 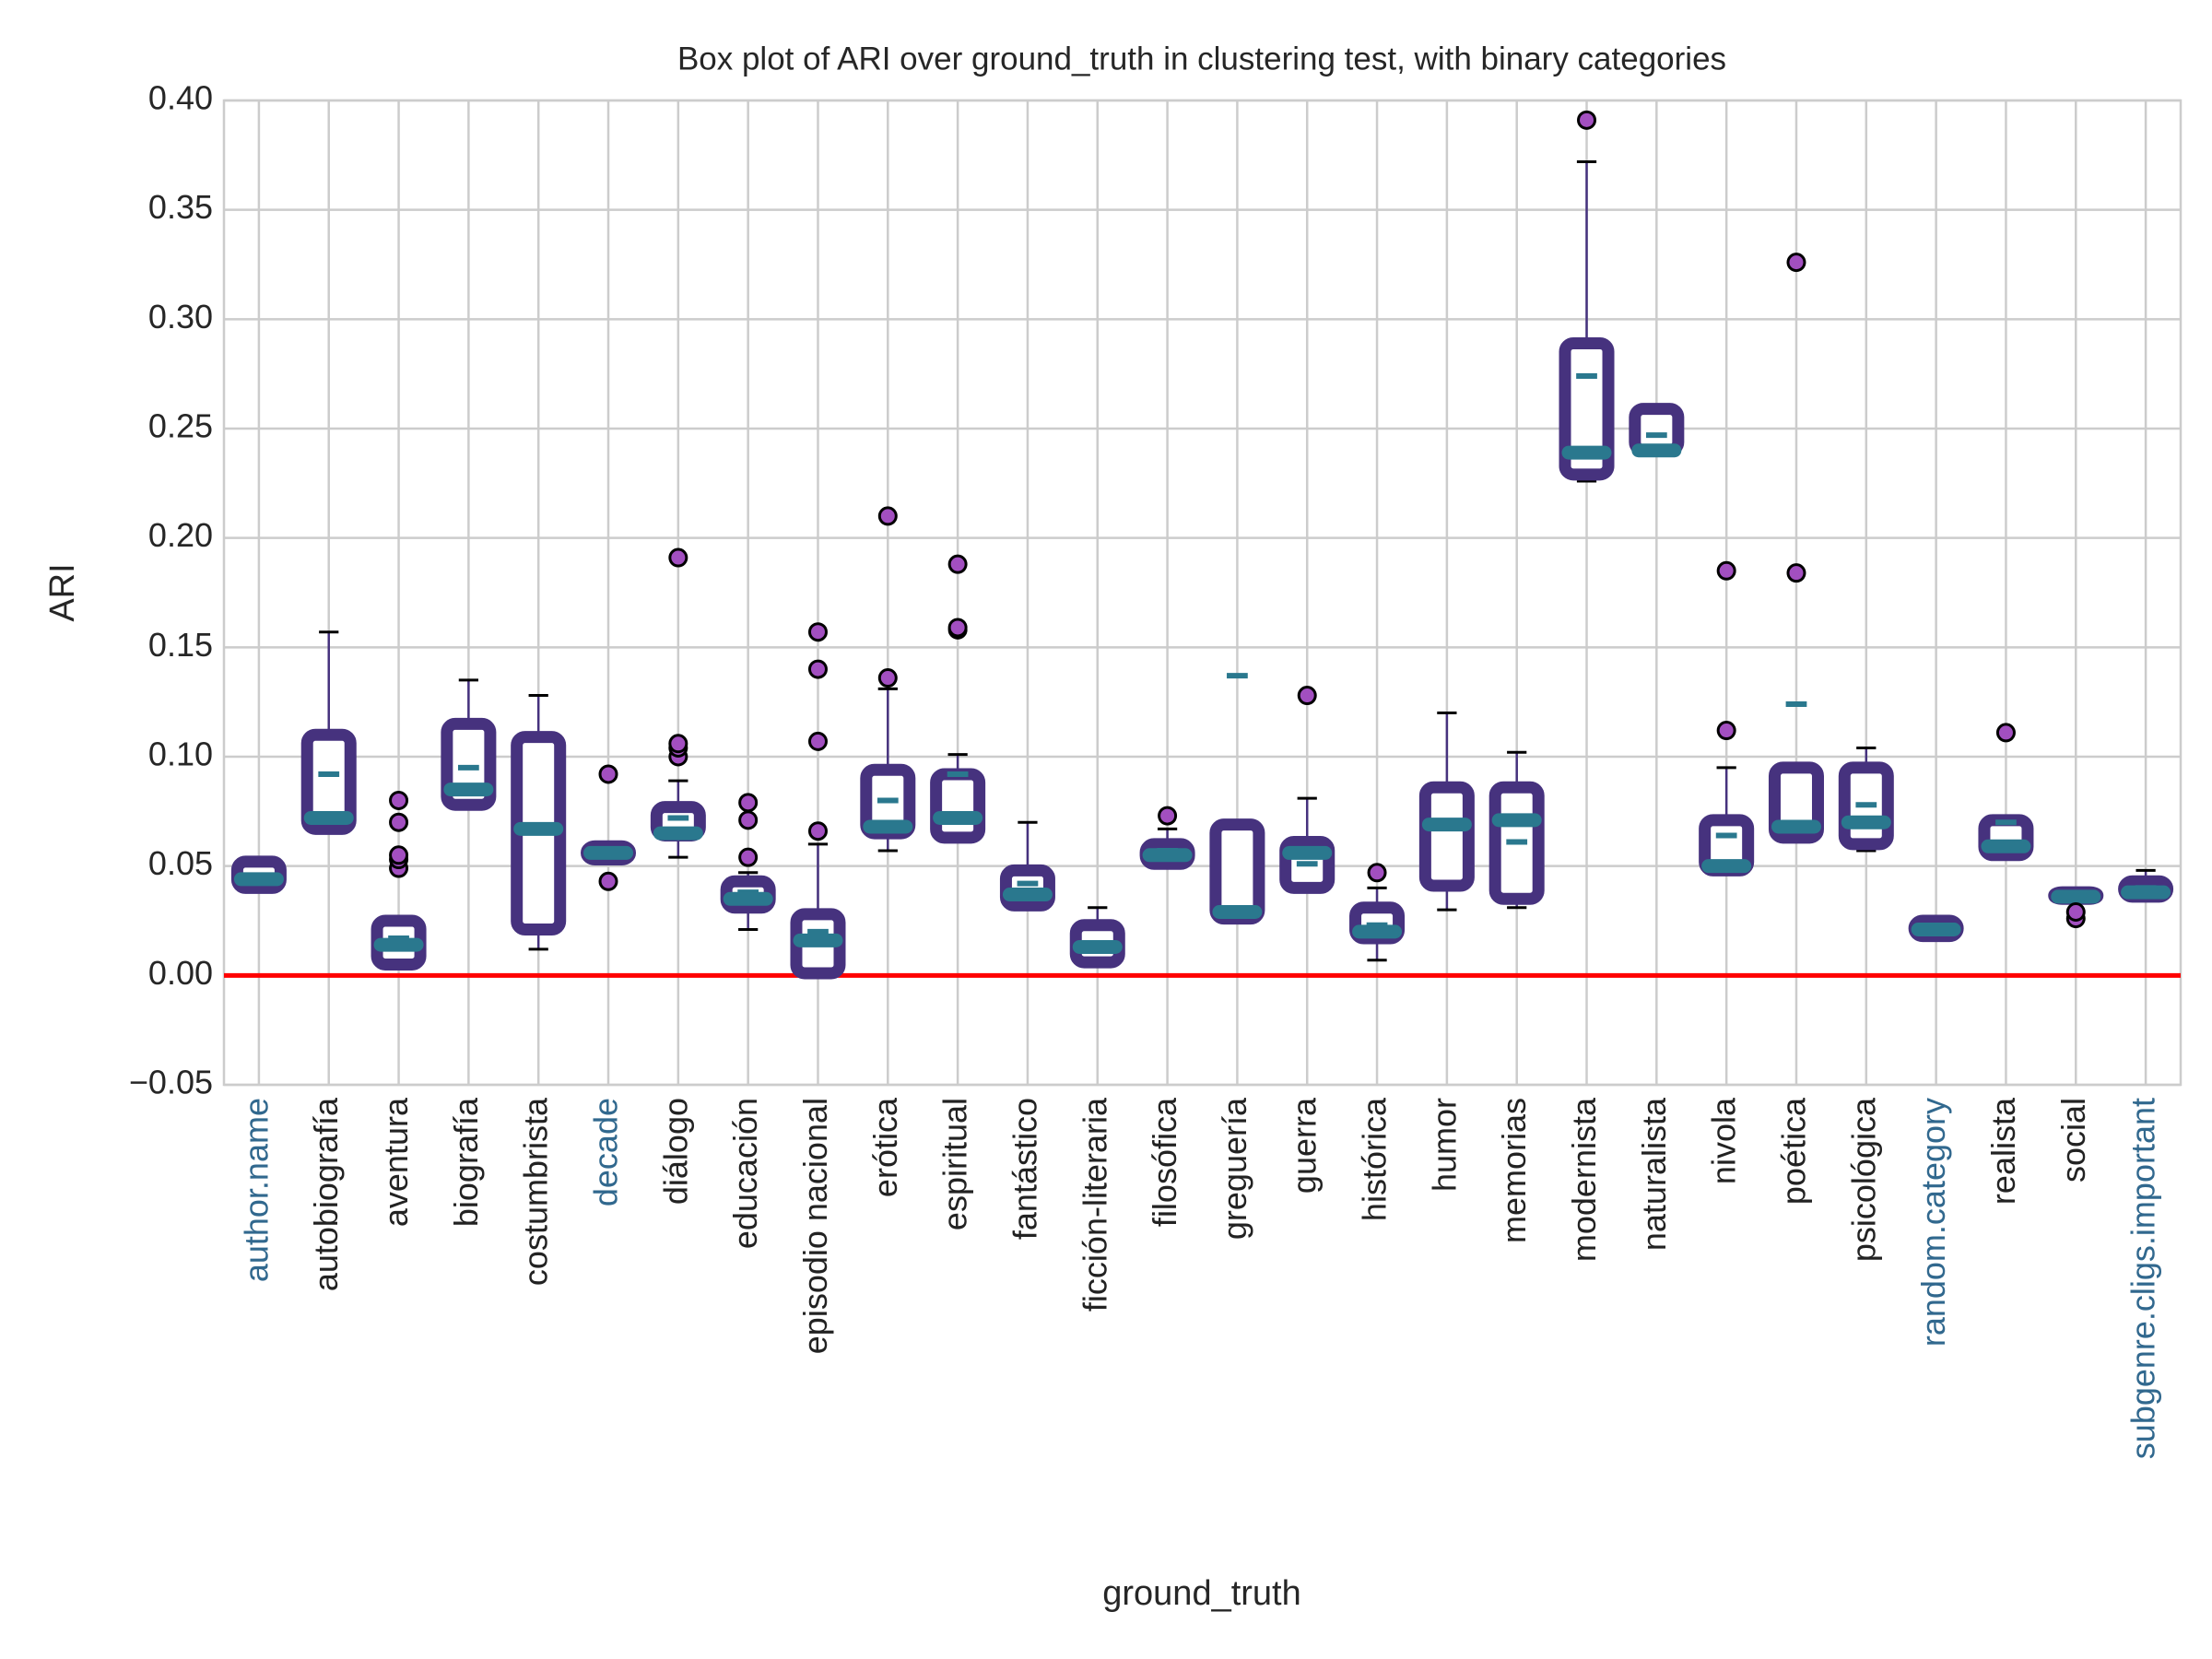 What do you see at coordinates (180, 316) in the screenshot?
I see `y-tick-label: 0.30` at bounding box center [180, 316].